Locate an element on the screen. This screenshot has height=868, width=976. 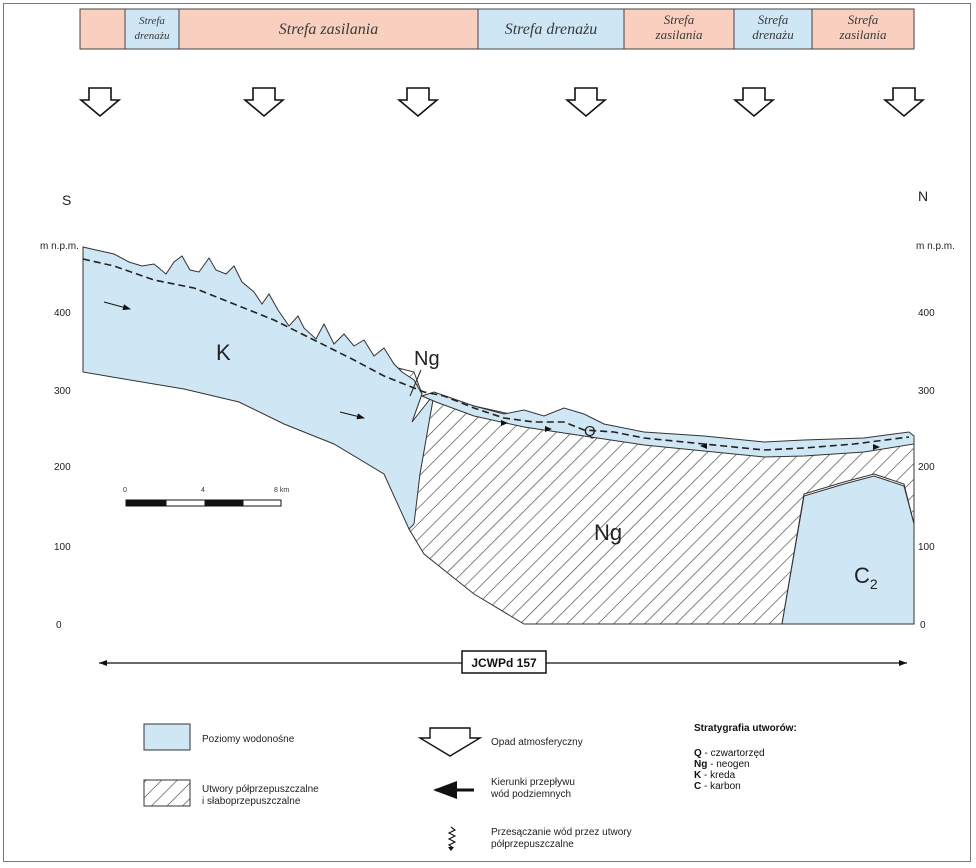
legend-precip-icon is located at coordinates (450, 742).